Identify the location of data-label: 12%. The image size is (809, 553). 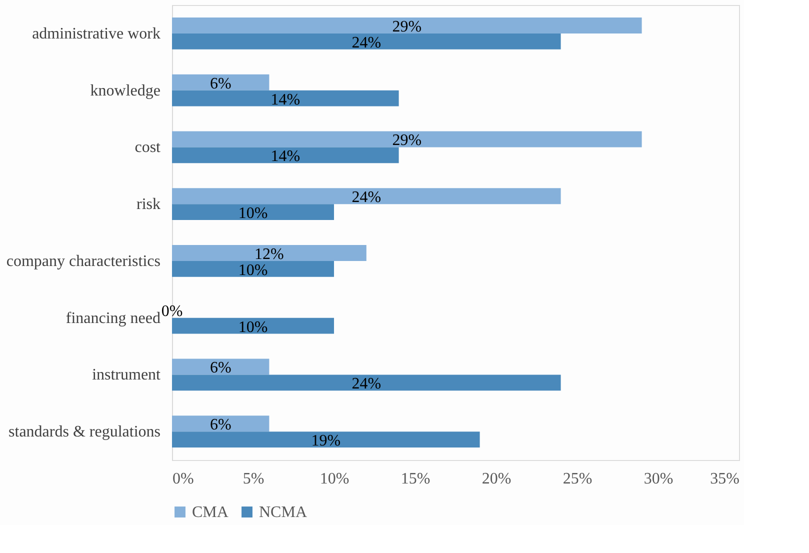
(269, 254).